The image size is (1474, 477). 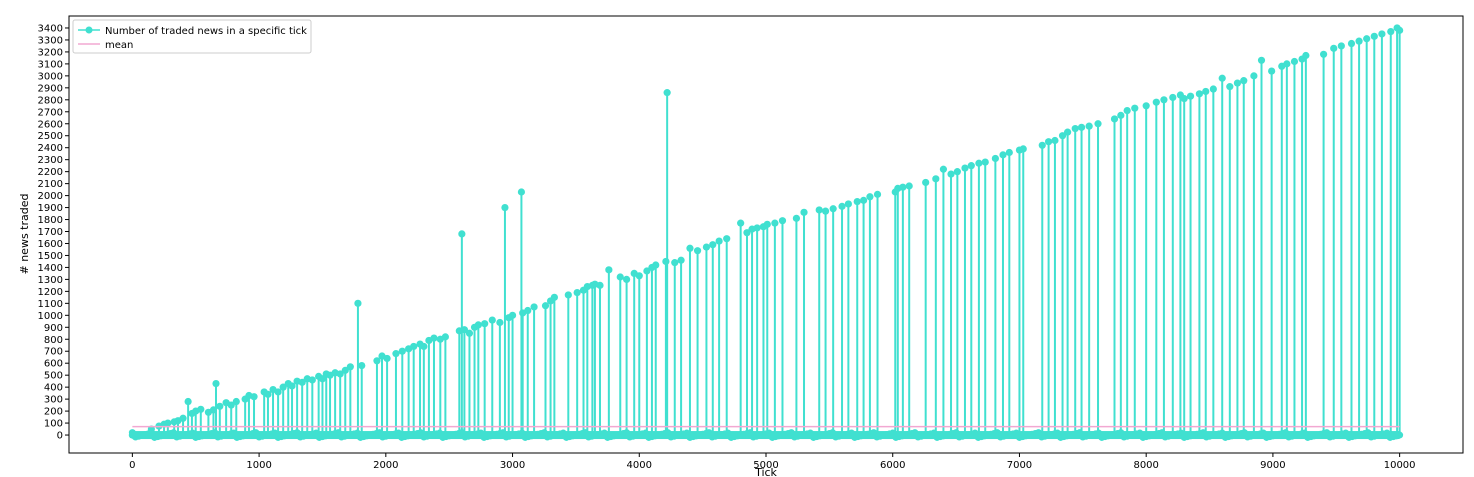 What do you see at coordinates (50, 280) in the screenshot?
I see `y-tick-label: 1300` at bounding box center [50, 280].